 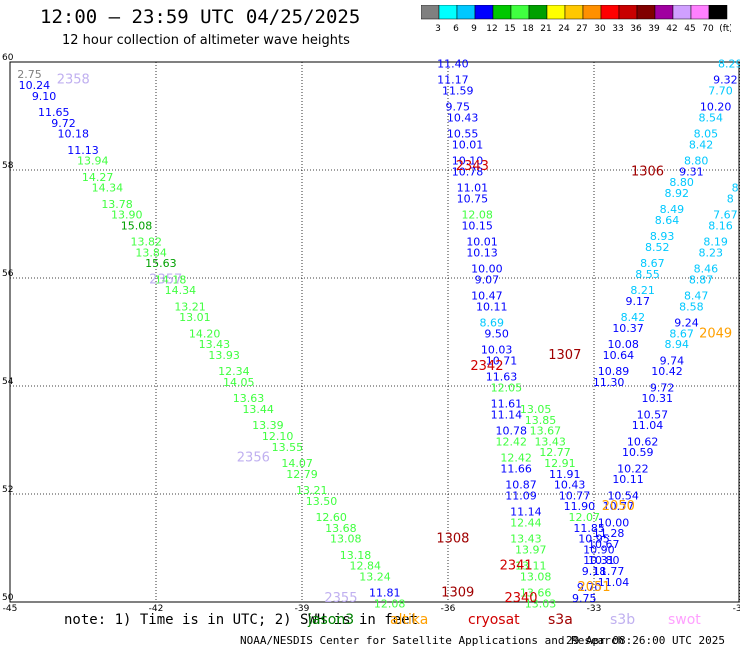 What do you see at coordinates (528, 29) in the screenshot?
I see `colorbar-label: 18` at bounding box center [528, 29].